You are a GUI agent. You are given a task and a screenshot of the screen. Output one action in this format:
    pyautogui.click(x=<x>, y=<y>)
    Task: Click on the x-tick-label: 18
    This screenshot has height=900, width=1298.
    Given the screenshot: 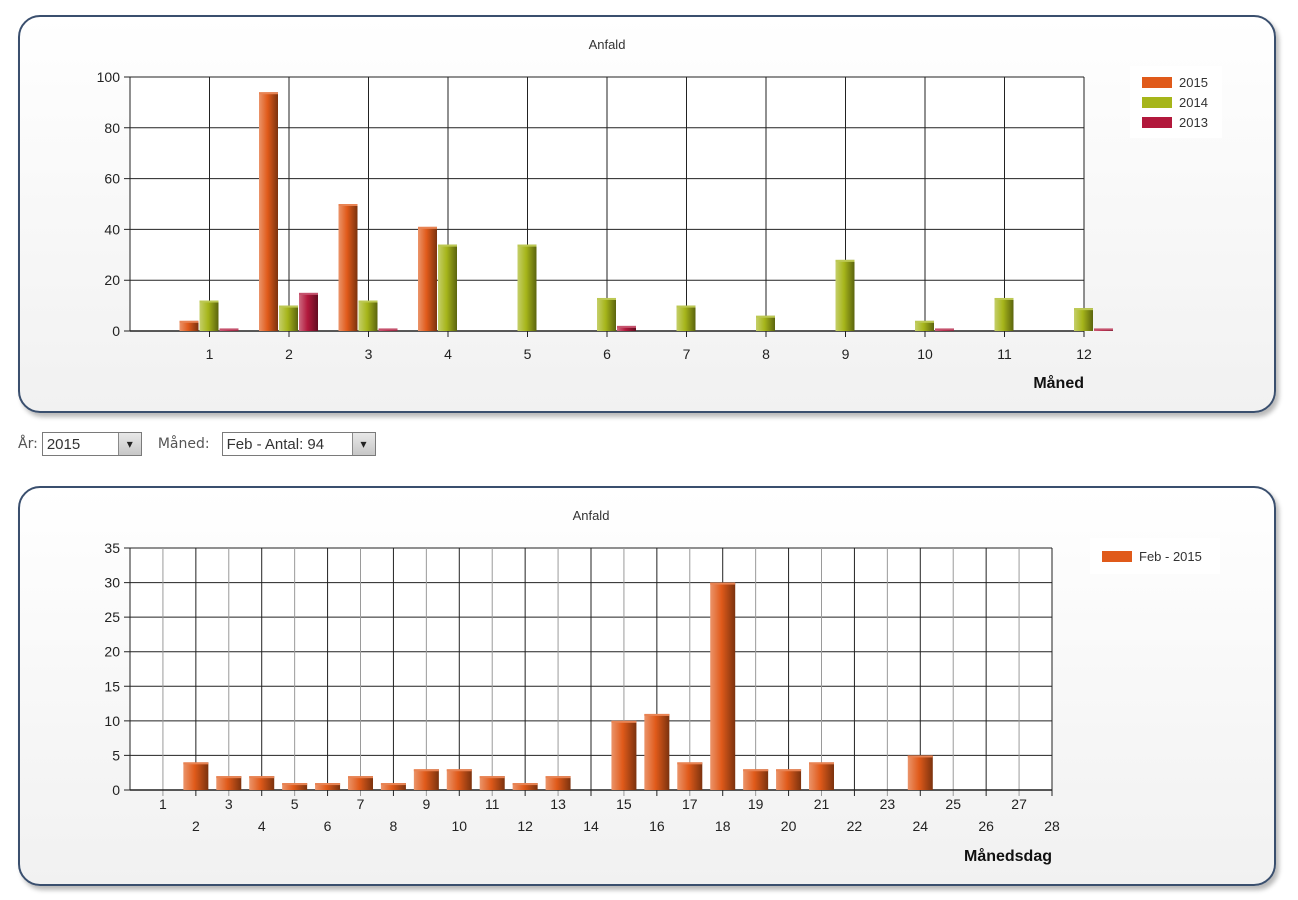 What is the action you would take?
    pyautogui.click(x=723, y=826)
    